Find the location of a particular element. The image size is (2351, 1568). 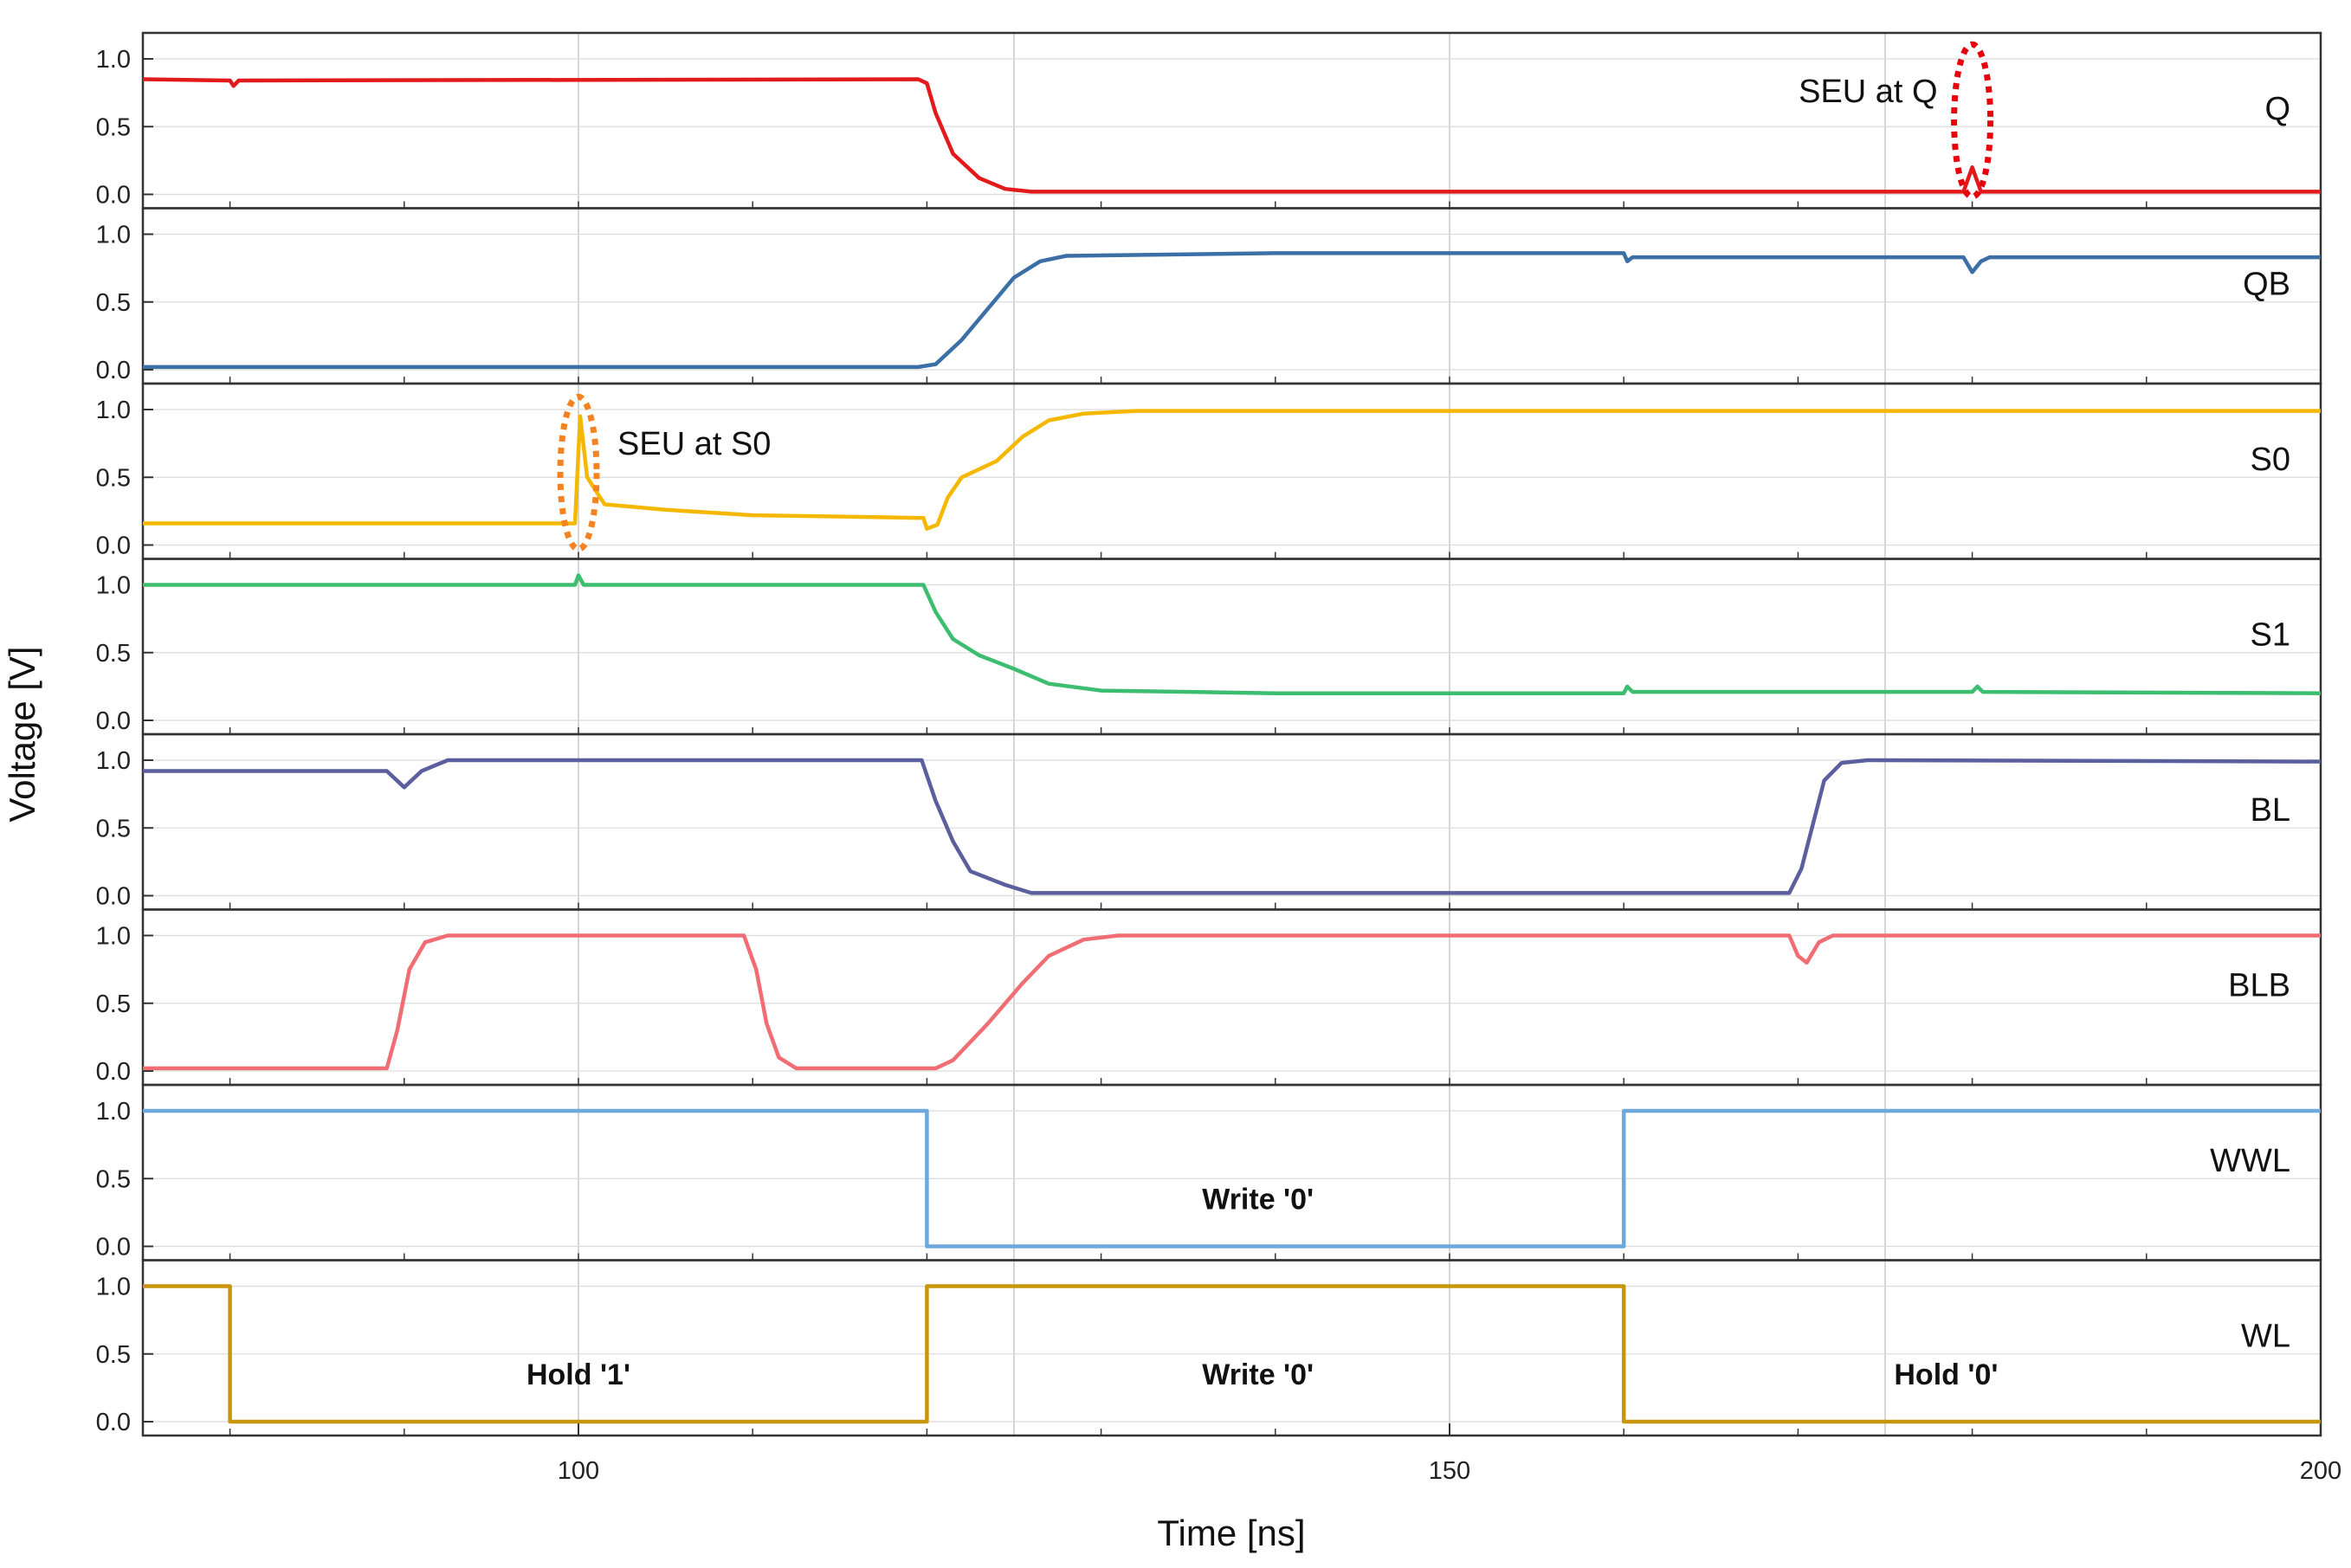

seu-marker-q is located at coordinates (1973, 120).